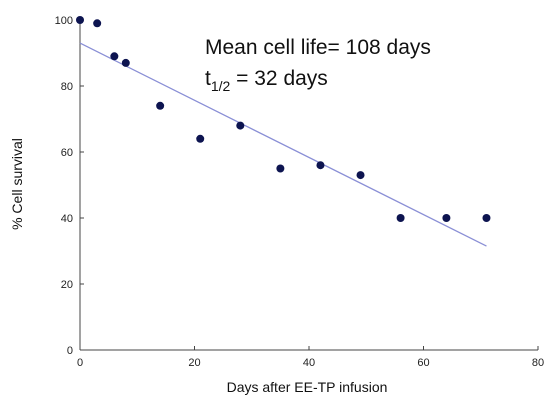 The height and width of the screenshot is (406, 550). I want to click on half-life-prefix: t, so click(208, 78).